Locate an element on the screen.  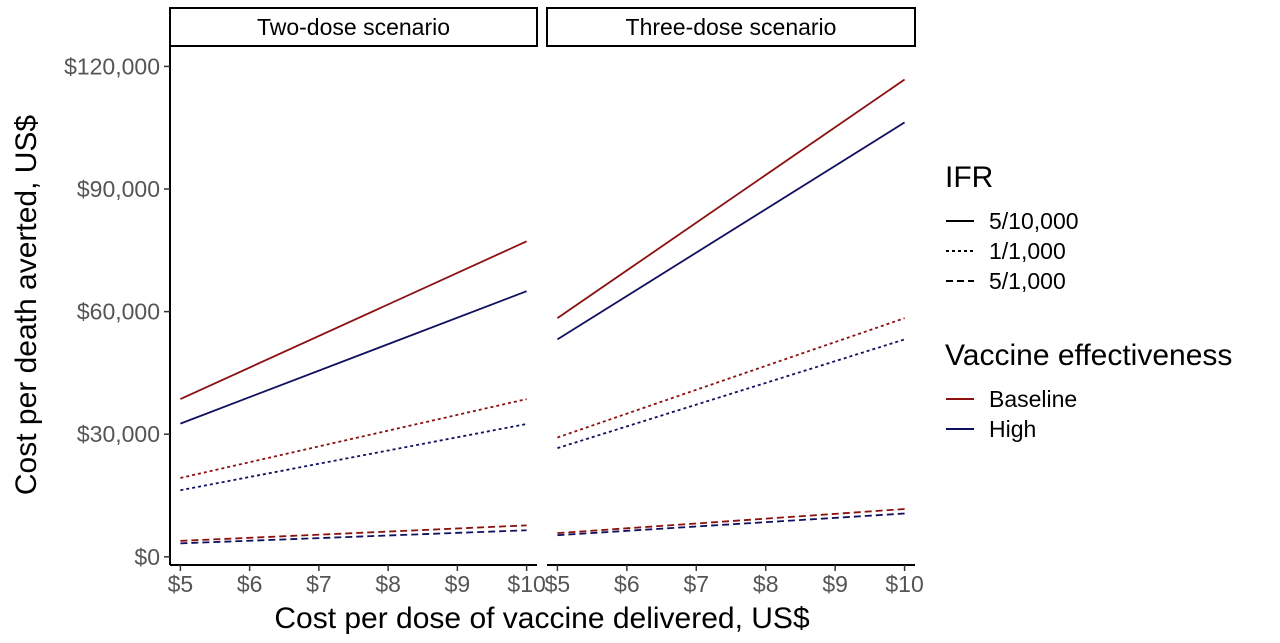
legend-label: 1/1,000 is located at coordinates (1027, 250).